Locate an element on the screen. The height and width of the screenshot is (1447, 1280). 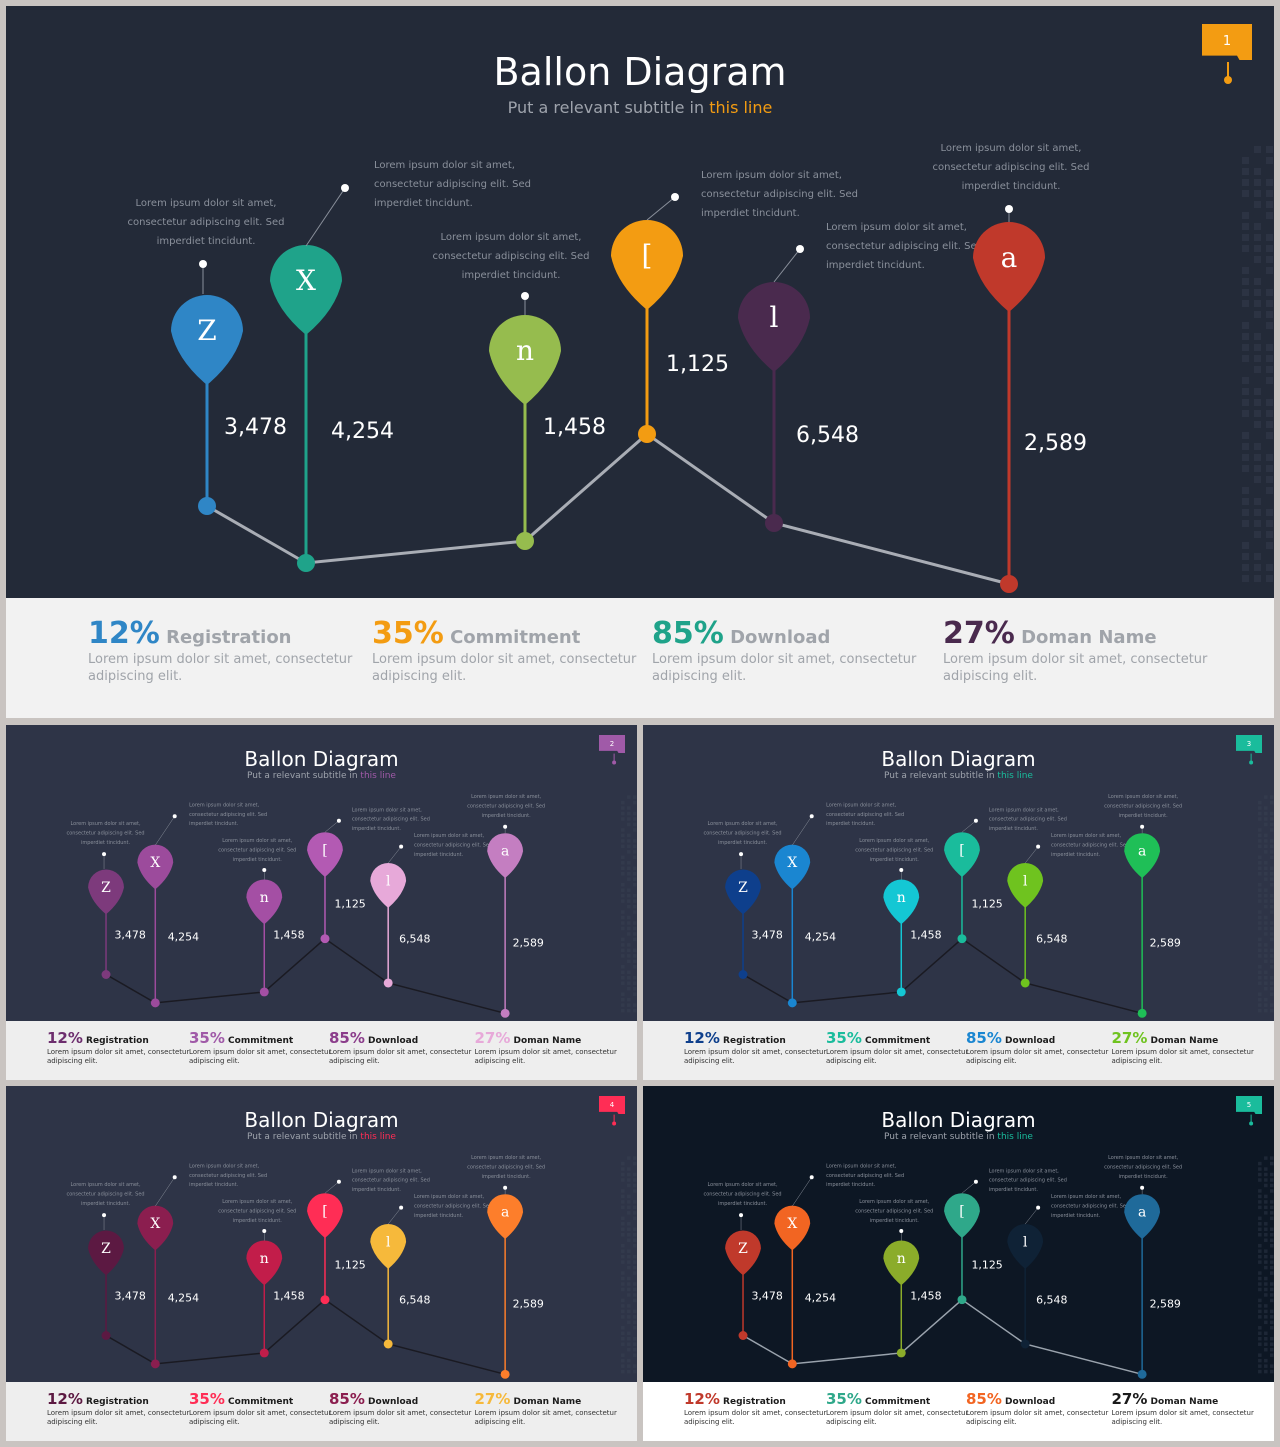
slide-subtitle: Put a relevant subtitle in this line is located at coordinates (321, 776).